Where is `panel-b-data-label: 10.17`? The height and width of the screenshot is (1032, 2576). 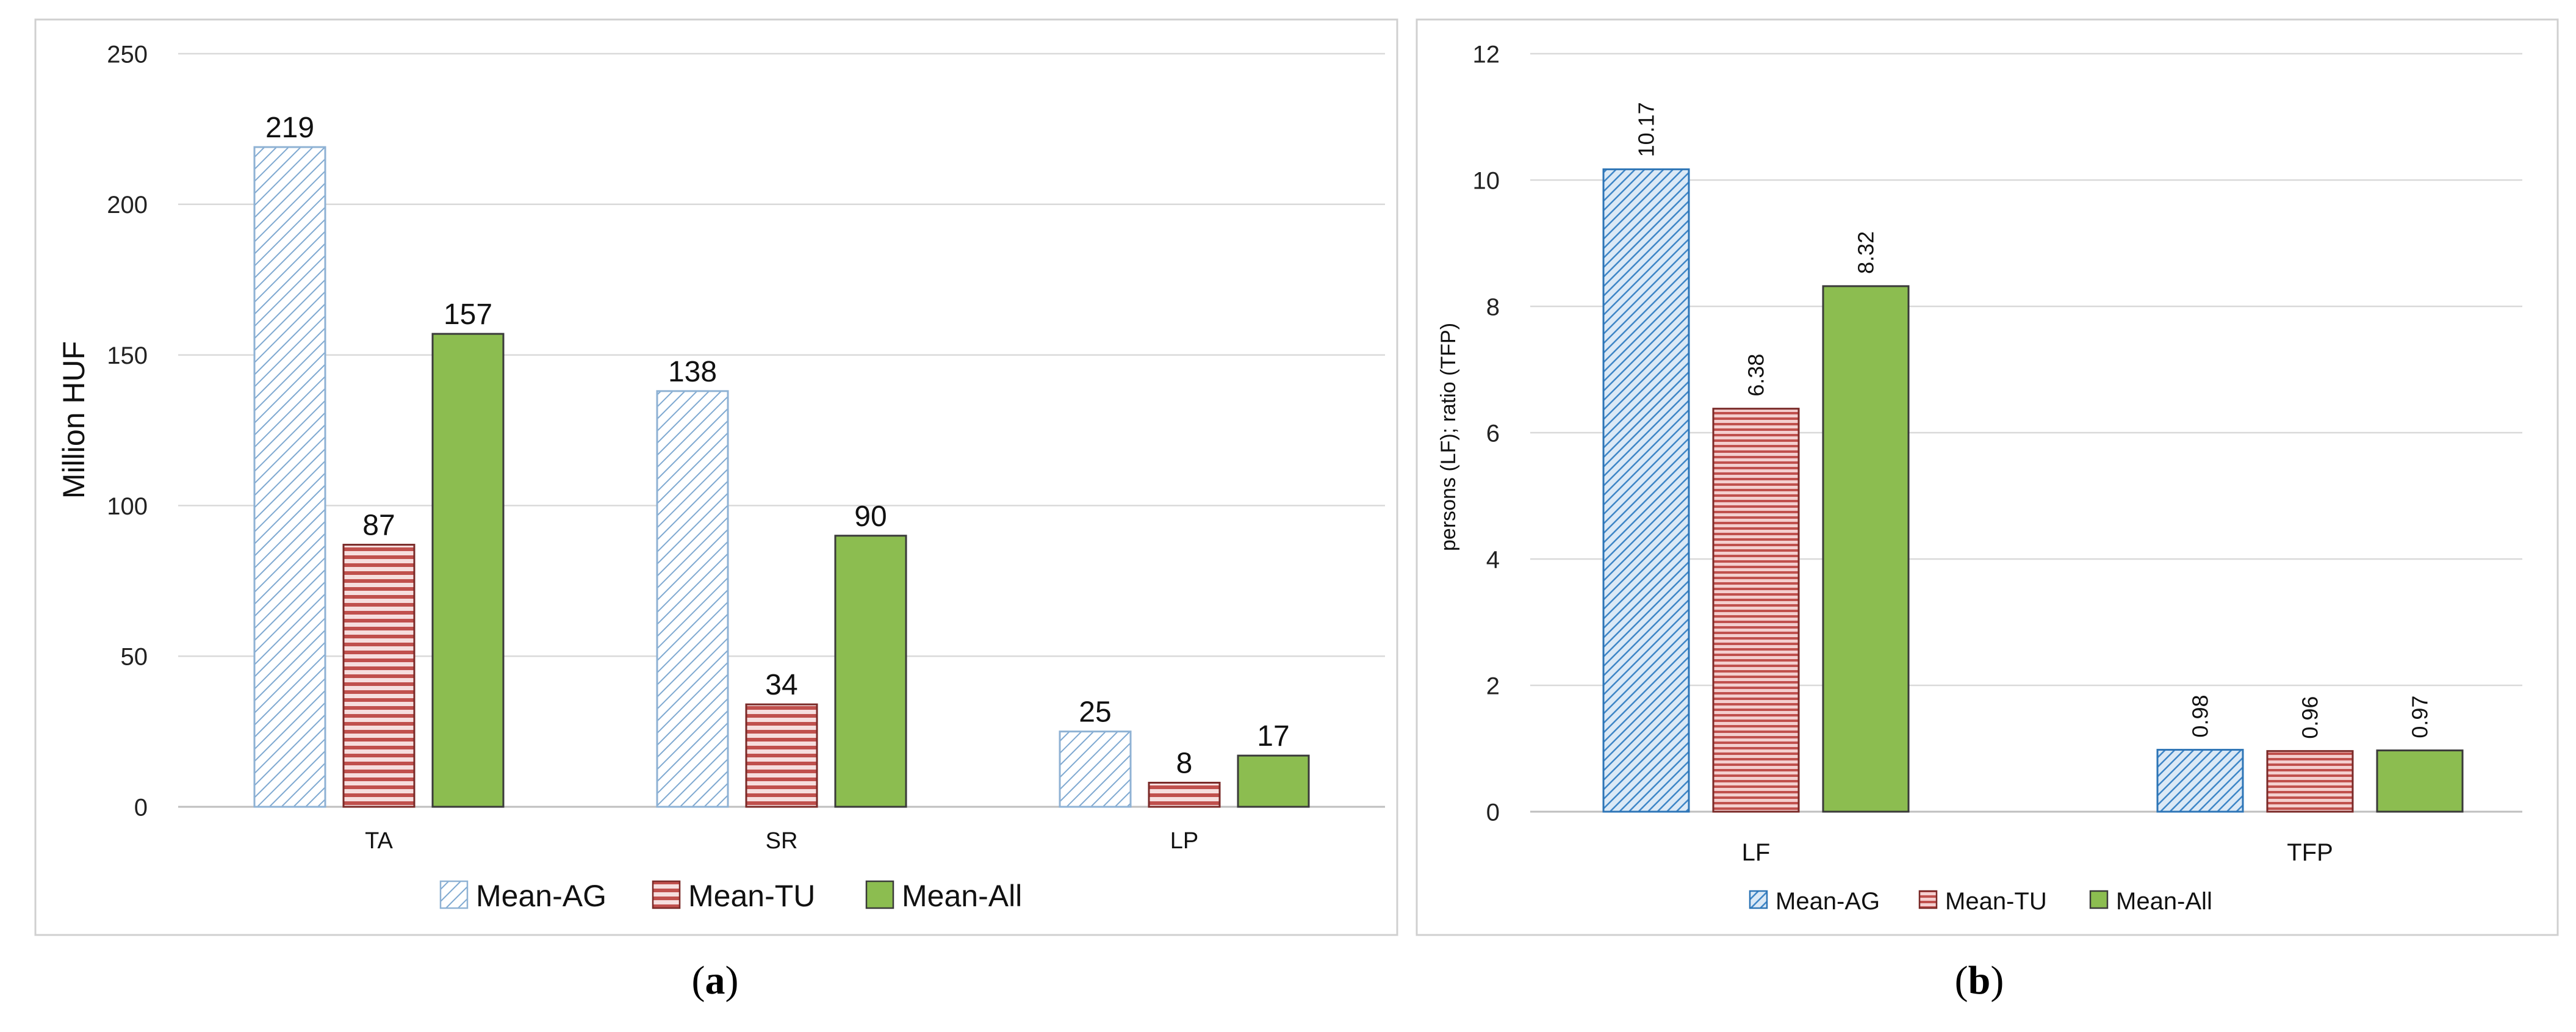
panel-b-data-label: 10.17 is located at coordinates (1646, 129).